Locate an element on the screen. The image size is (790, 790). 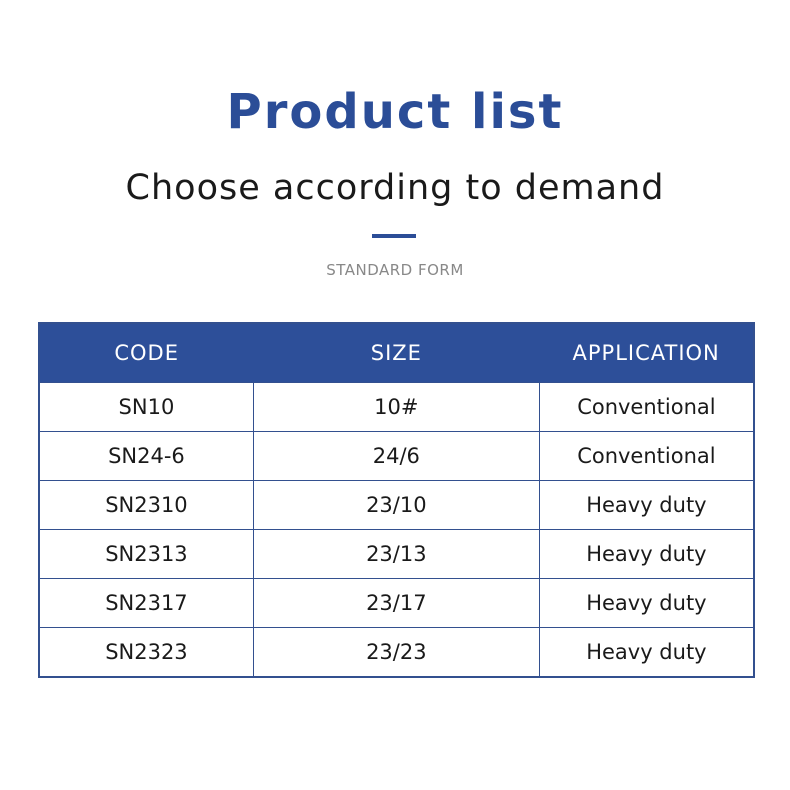
table-row: SN2317 23/17 Heavy duty is located at coordinates (396, 603).